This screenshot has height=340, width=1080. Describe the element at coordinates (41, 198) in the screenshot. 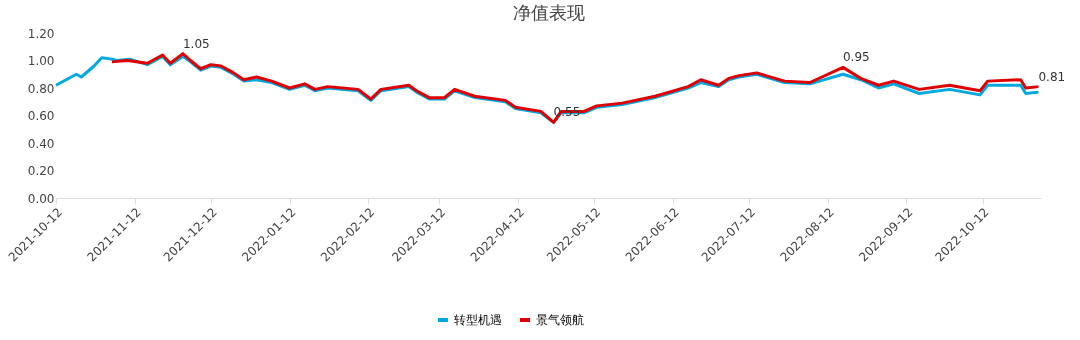

I see `y-tick-label: 0.00` at that location.